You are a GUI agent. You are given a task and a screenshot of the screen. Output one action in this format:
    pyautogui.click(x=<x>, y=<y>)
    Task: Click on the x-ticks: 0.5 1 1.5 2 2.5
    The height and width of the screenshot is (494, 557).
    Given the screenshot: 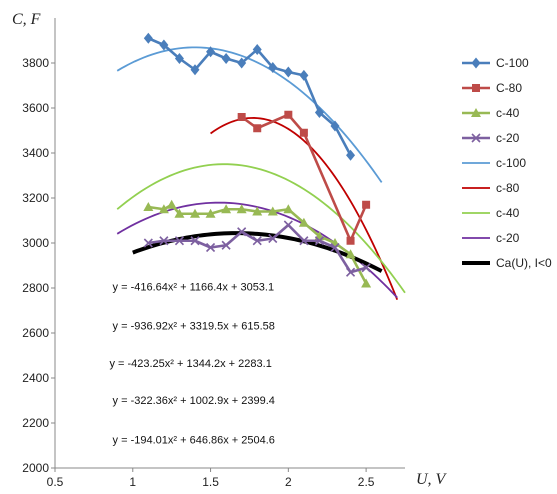 What is the action you would take?
    pyautogui.click(x=211, y=478)
    